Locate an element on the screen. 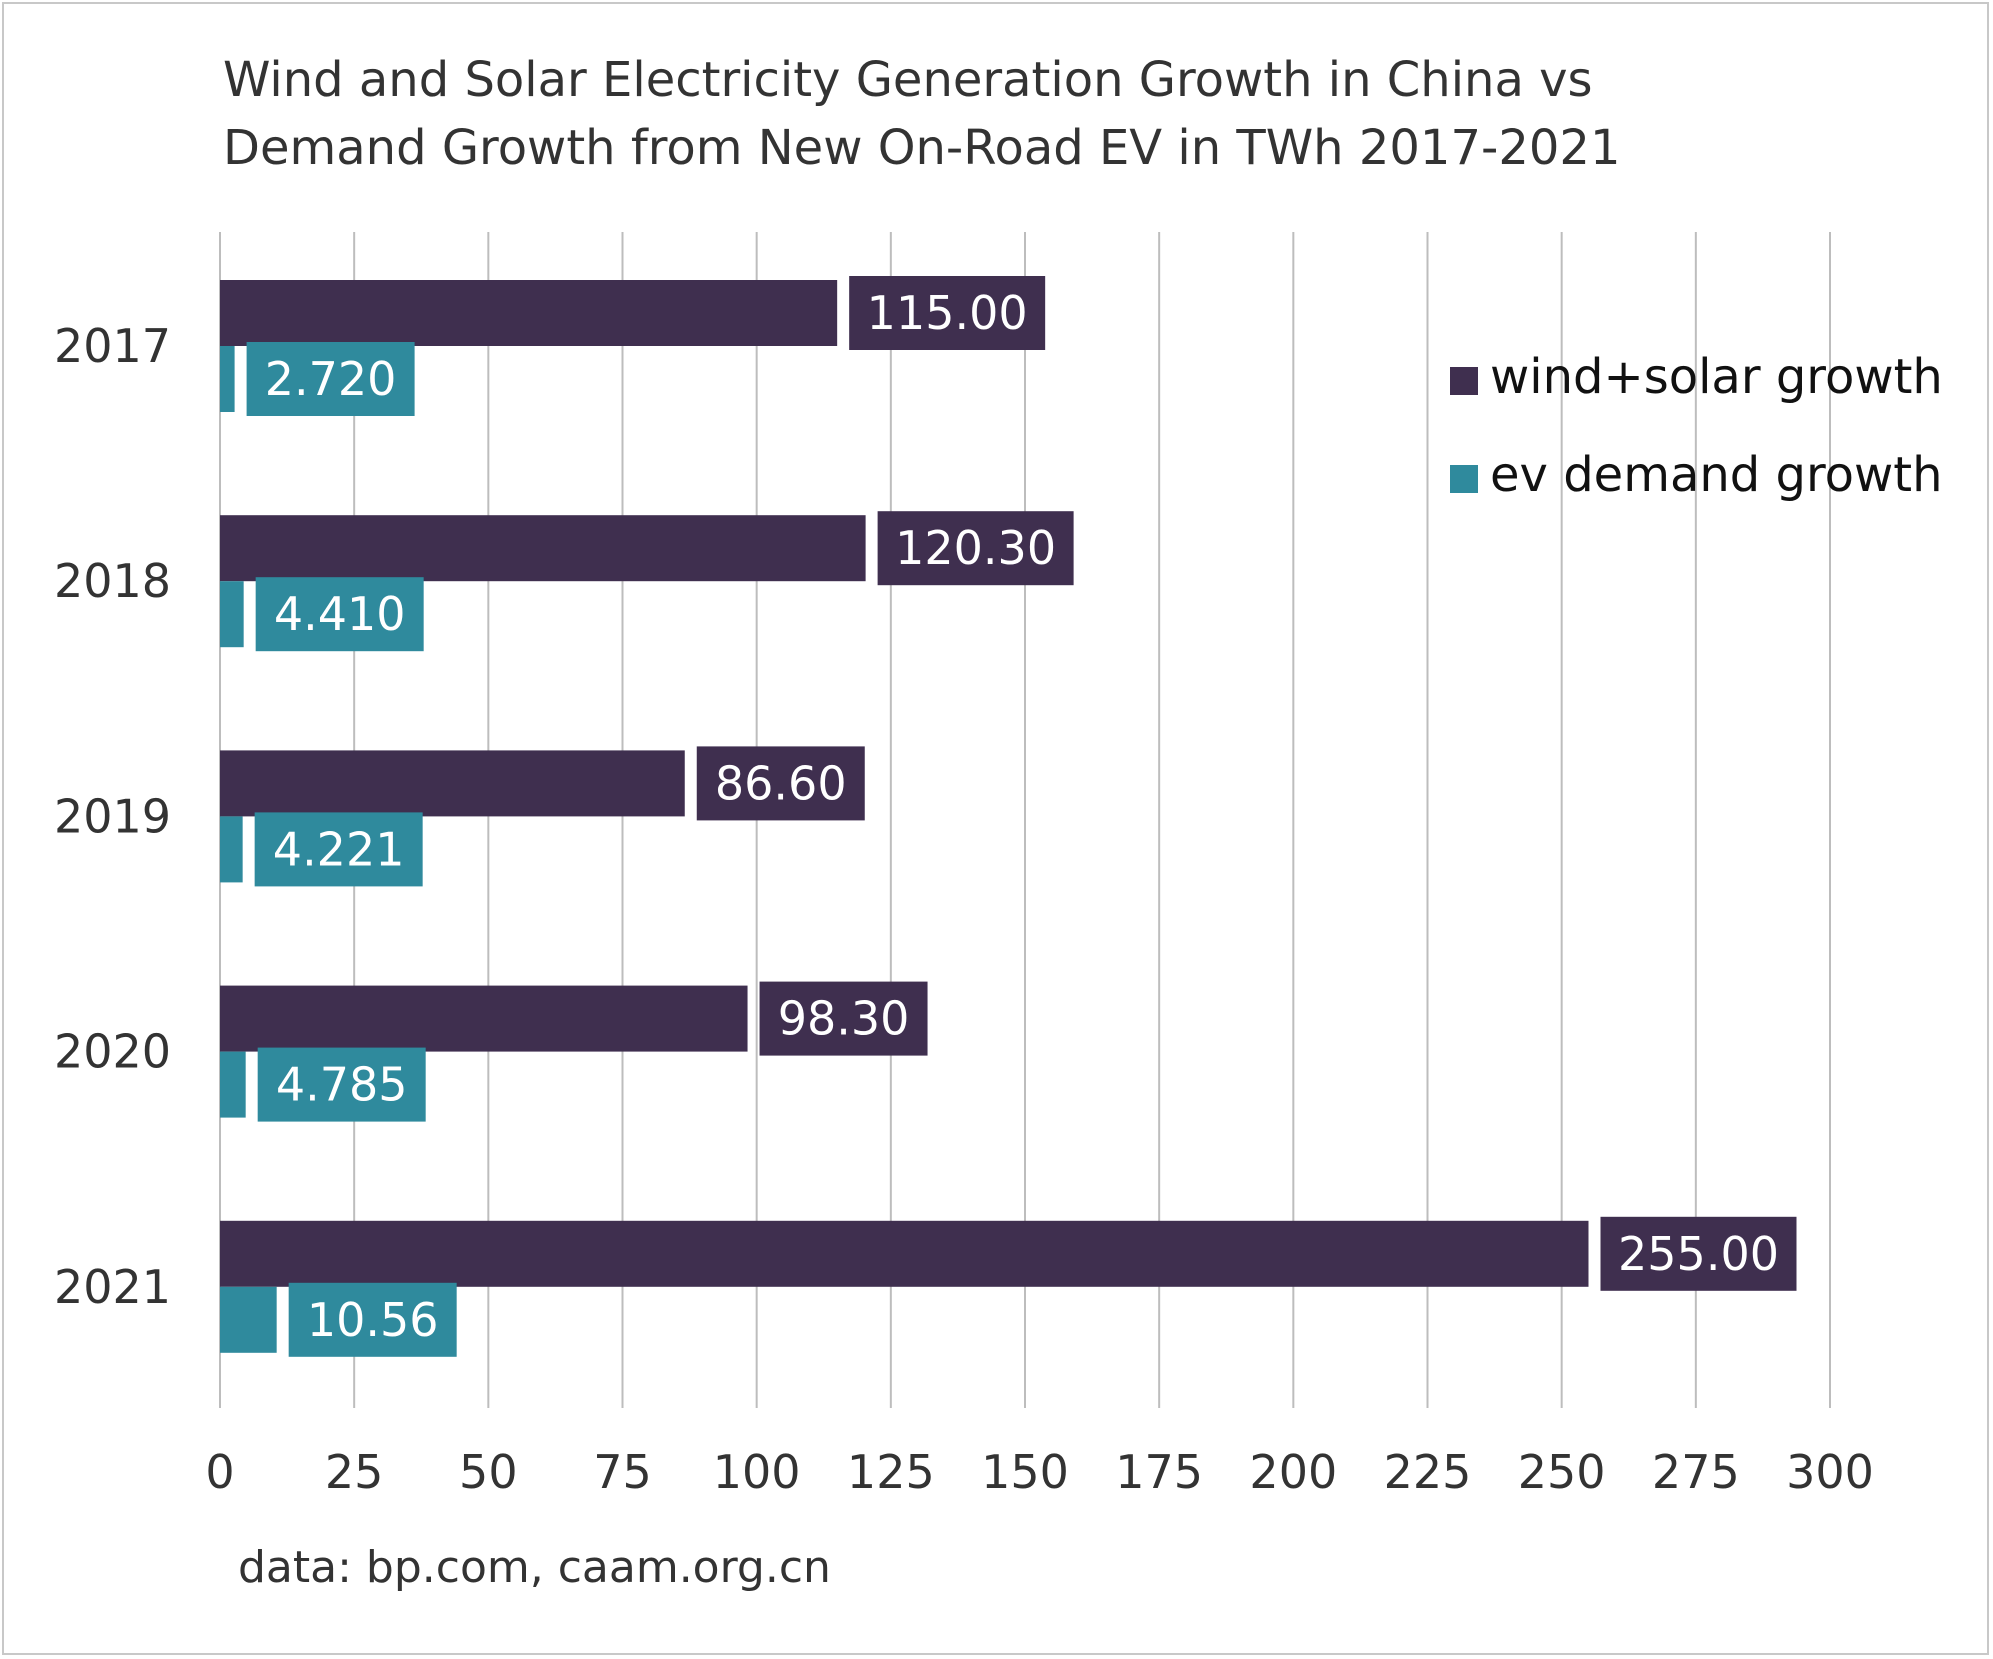 This screenshot has width=1993, height=1659. category-label-2018: 2018 is located at coordinates (112, 581).